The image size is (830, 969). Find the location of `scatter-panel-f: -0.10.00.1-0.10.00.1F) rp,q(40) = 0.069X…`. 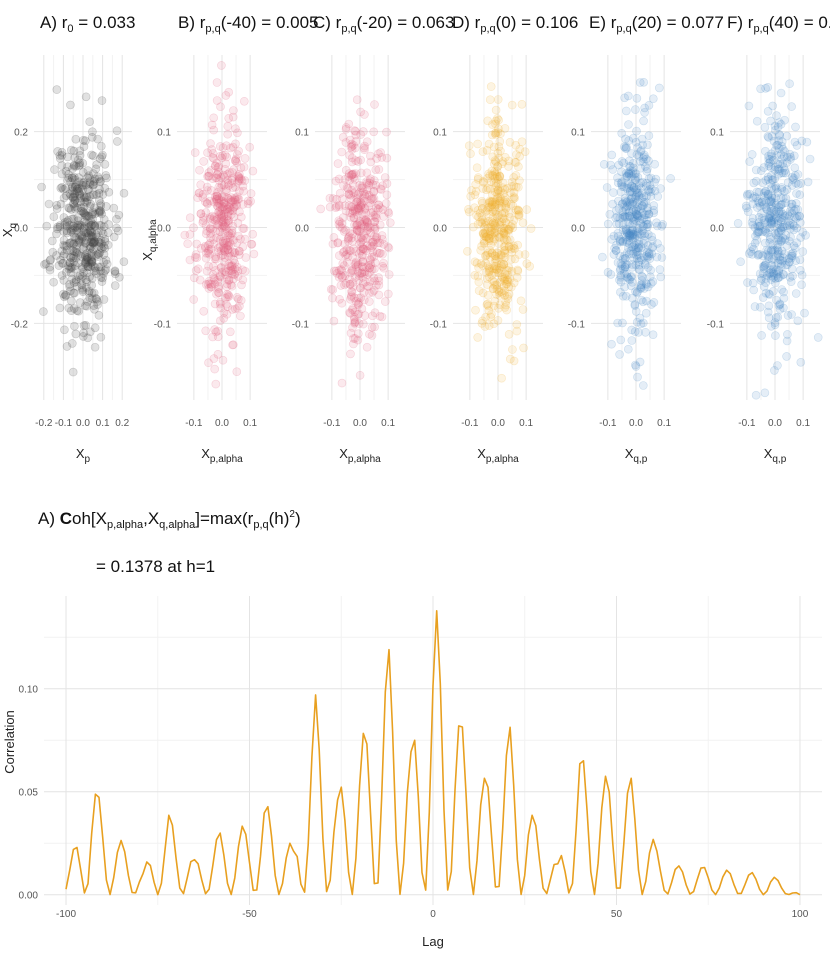

scatter-panel-f: -0.10.00.1-0.10.00.1F) rp,q(40) = 0.069X… is located at coordinates (768, 239).